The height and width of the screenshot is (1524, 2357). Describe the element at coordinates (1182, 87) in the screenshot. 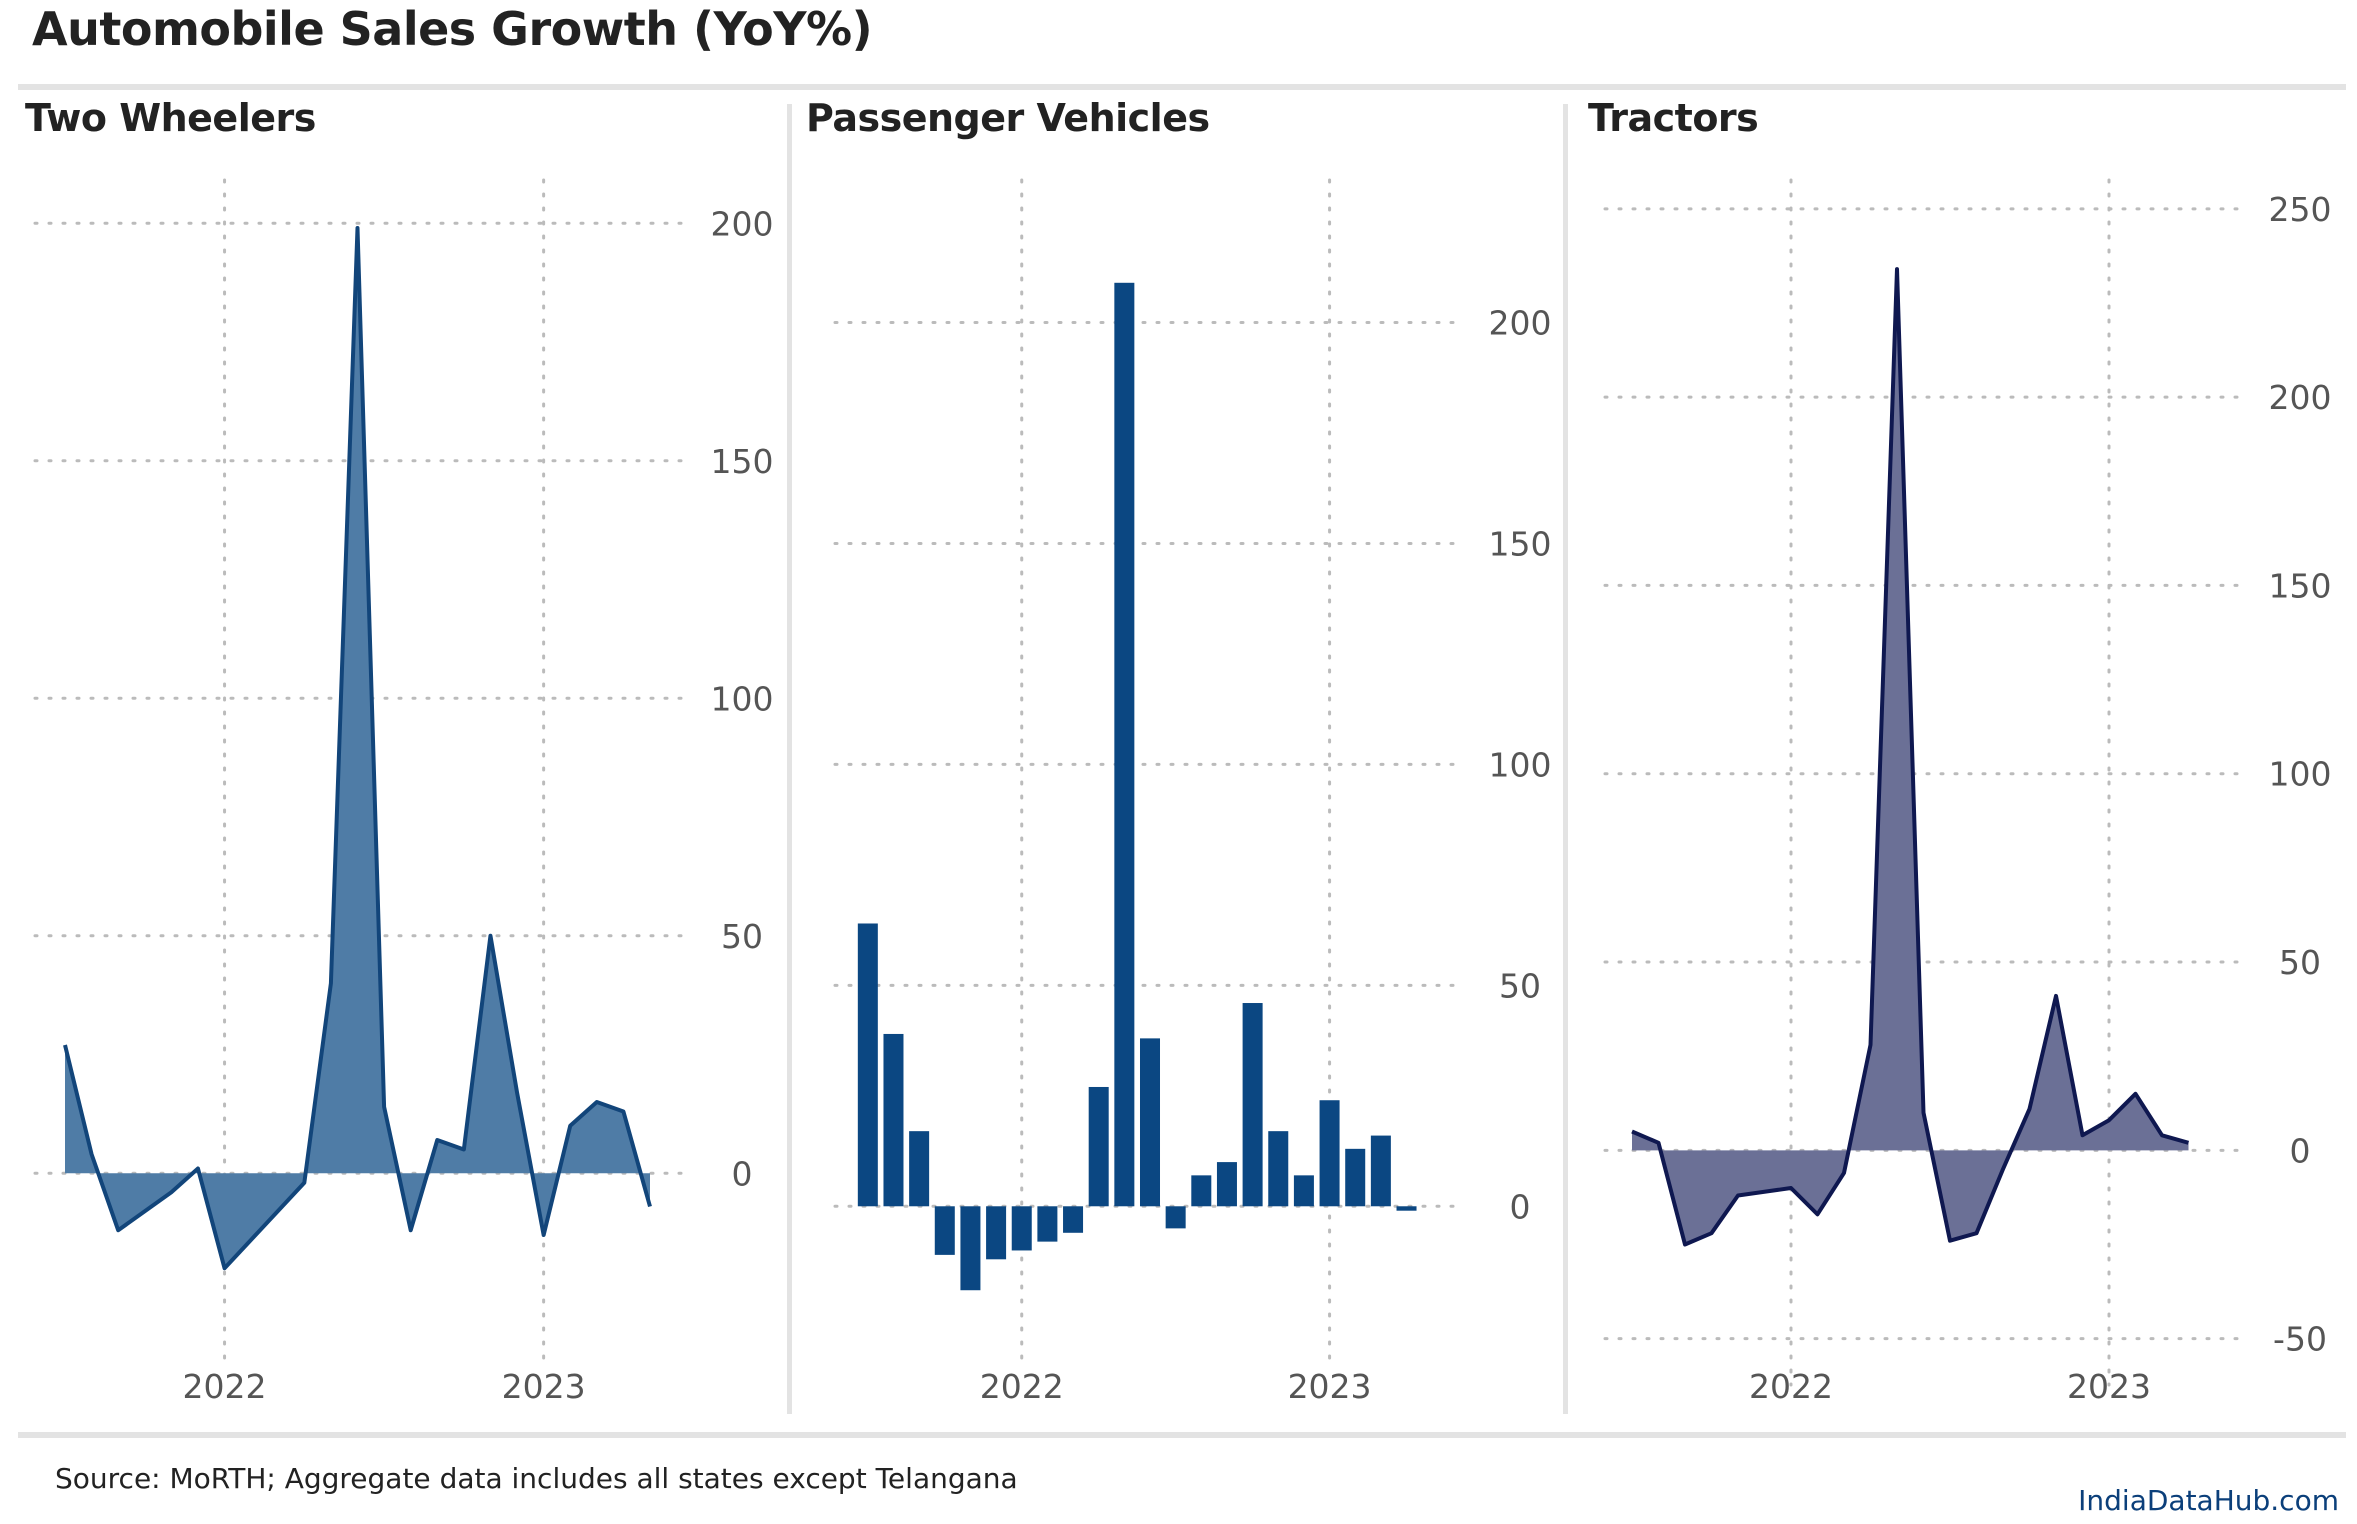

I see `top-rule` at that location.